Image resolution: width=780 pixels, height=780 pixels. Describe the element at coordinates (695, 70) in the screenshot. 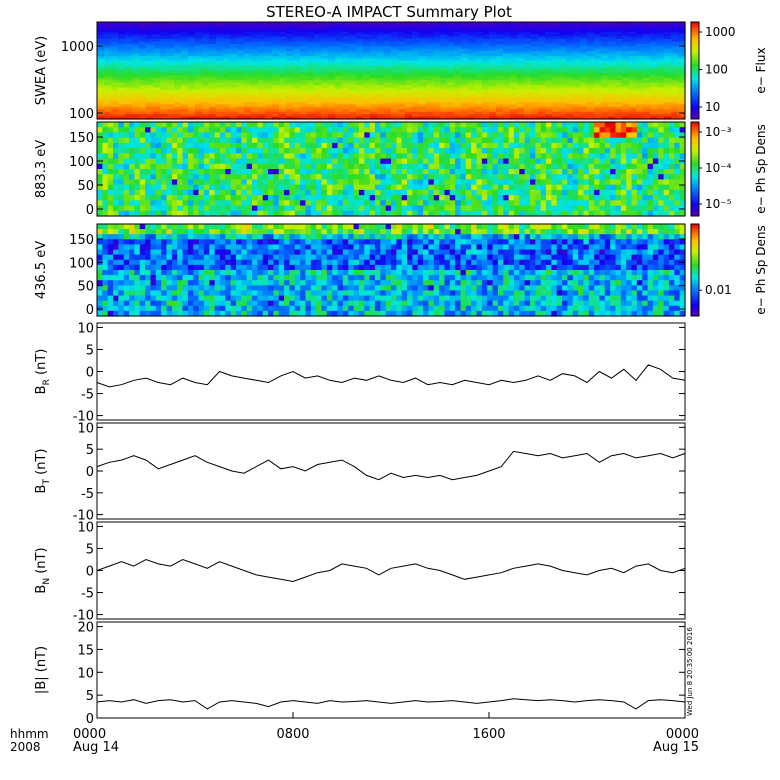

I see `colorbar-bar` at that location.